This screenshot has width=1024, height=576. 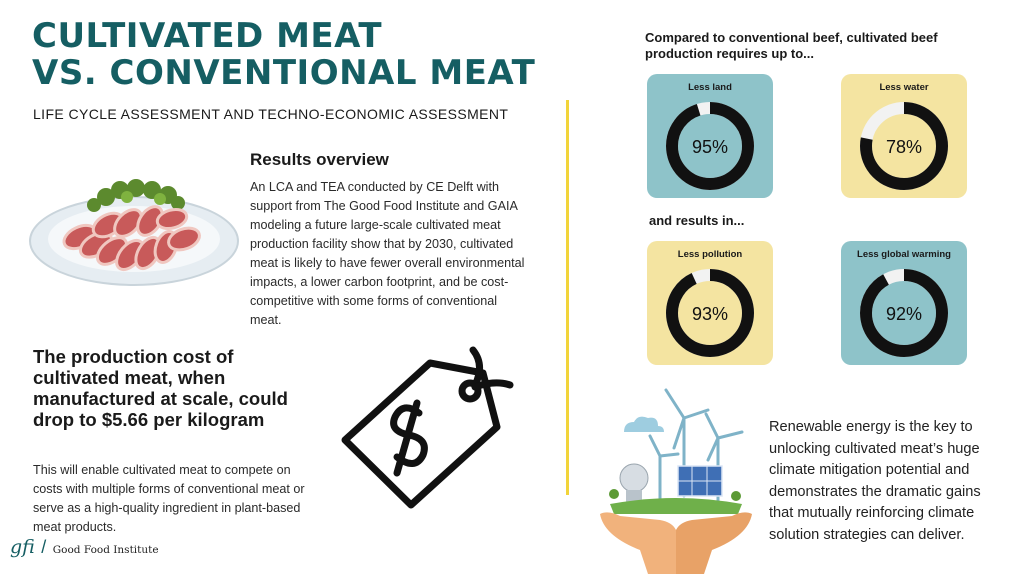 I want to click on card-label: Less land, so click(x=710, y=87).